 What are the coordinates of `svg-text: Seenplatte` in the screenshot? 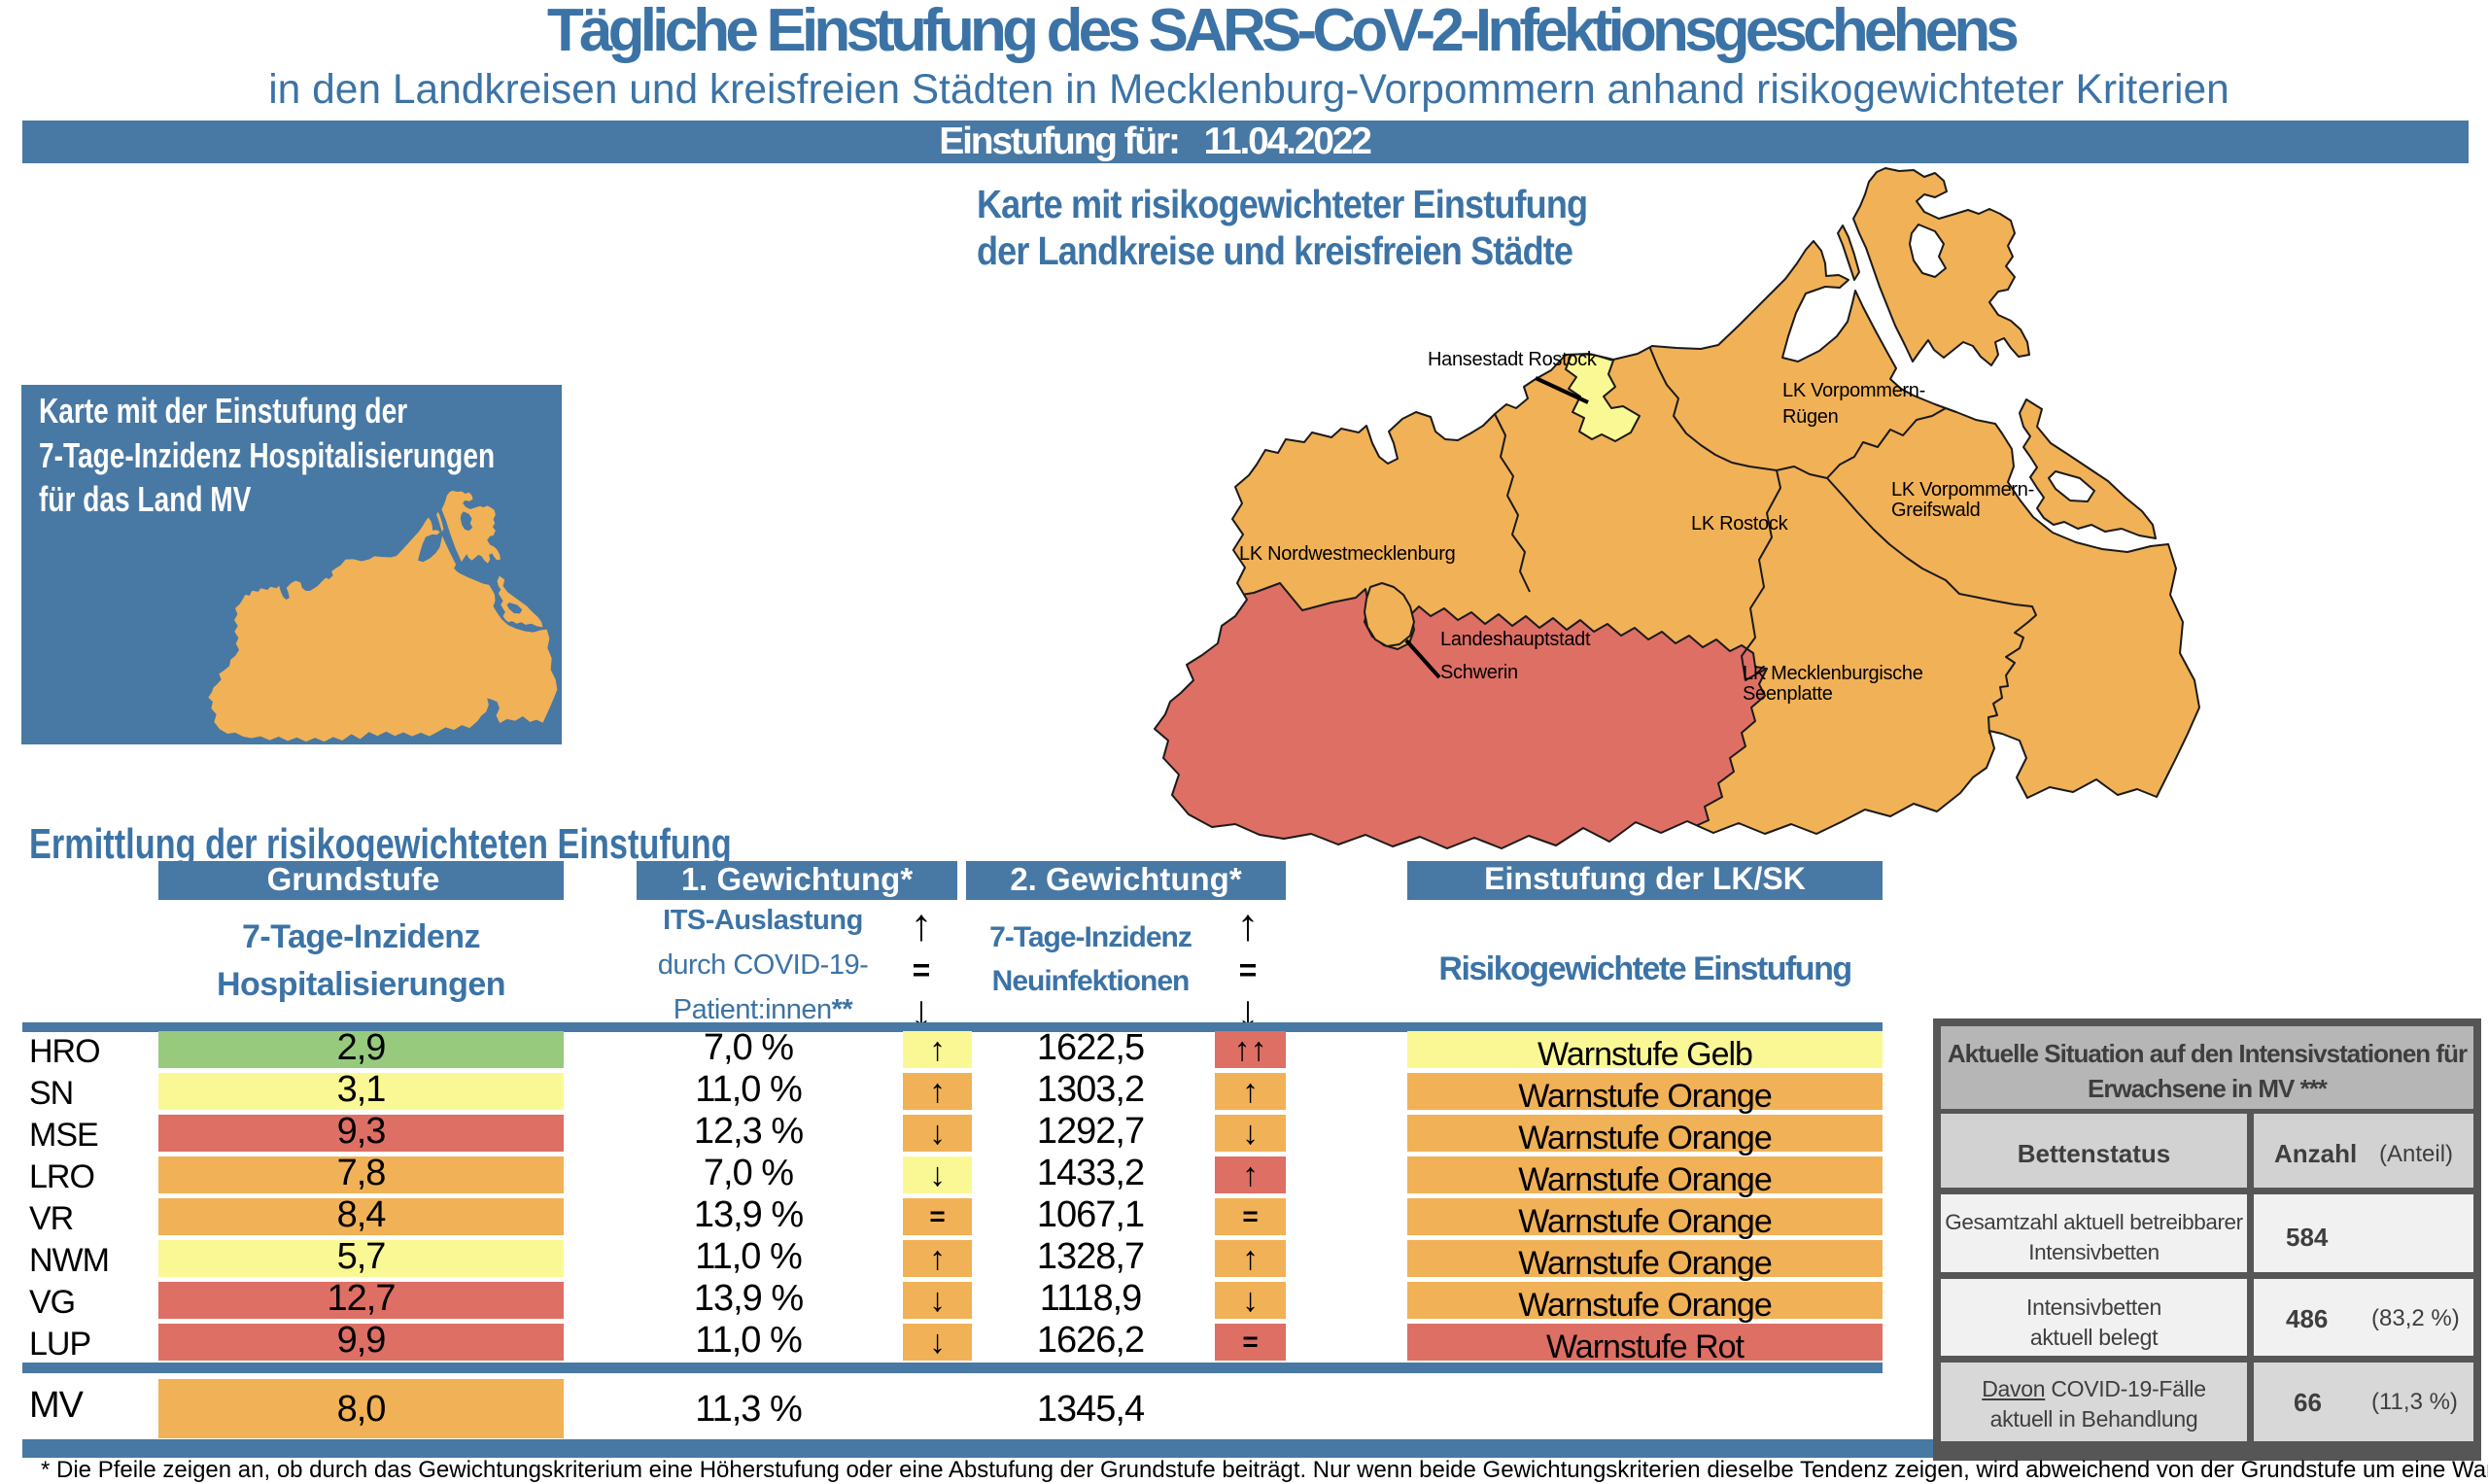 It's located at (1788, 694).